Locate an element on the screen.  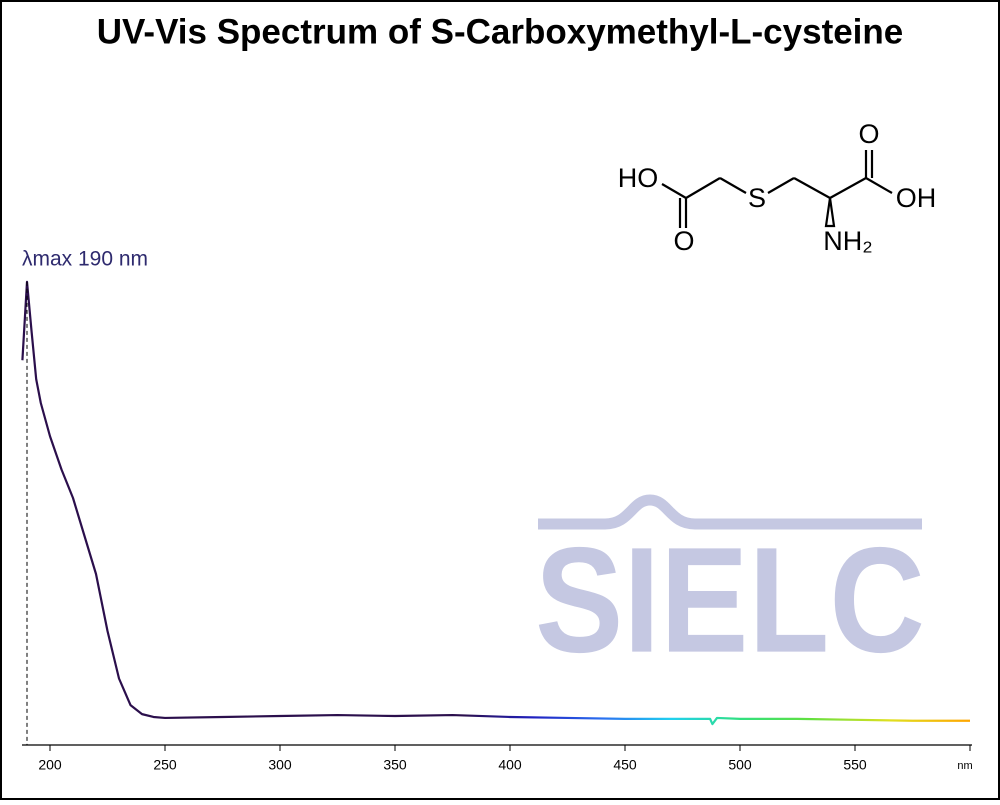
structure: HO O S O OH NH₂ is located at coordinates (777, 187).